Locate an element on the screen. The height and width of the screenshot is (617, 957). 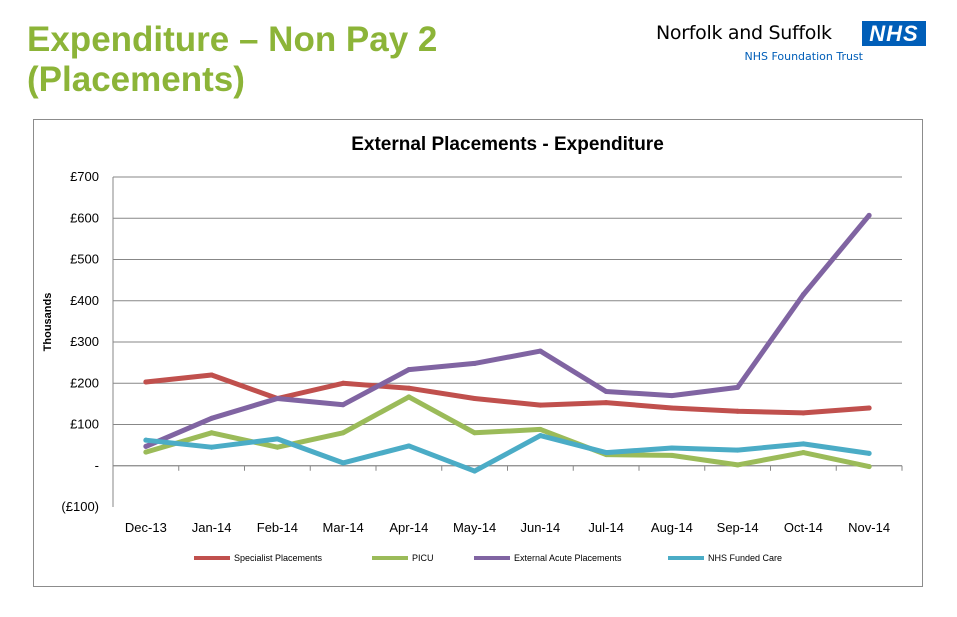
x-tick-label: Nov-14 is located at coordinates (869, 527).